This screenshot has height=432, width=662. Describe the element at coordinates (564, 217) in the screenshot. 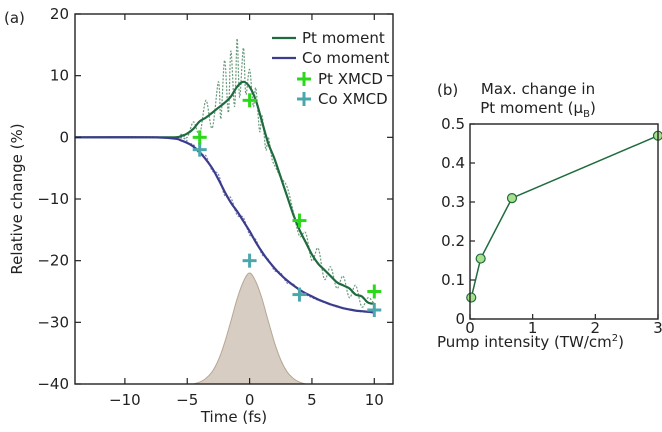

I see `pump-intensity-line` at that location.